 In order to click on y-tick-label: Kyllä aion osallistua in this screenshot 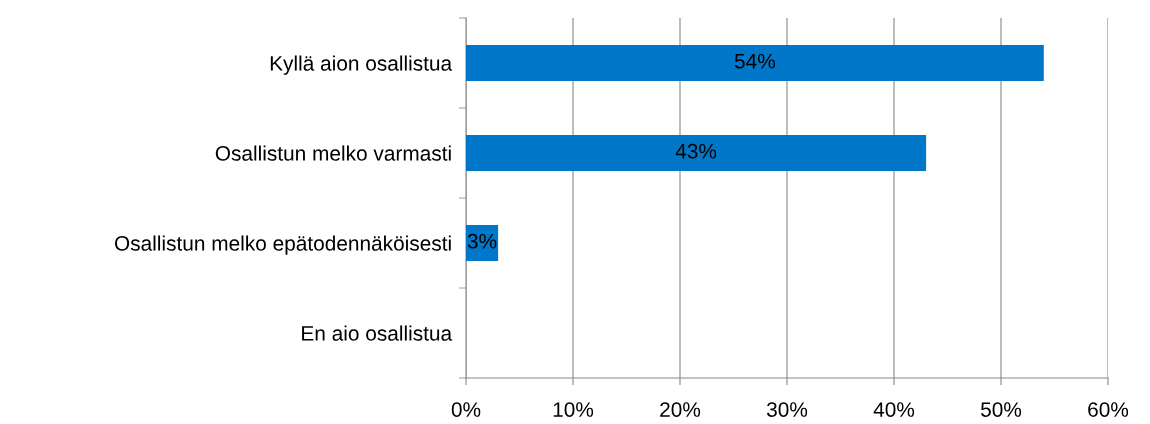, I will do `click(361, 65)`.